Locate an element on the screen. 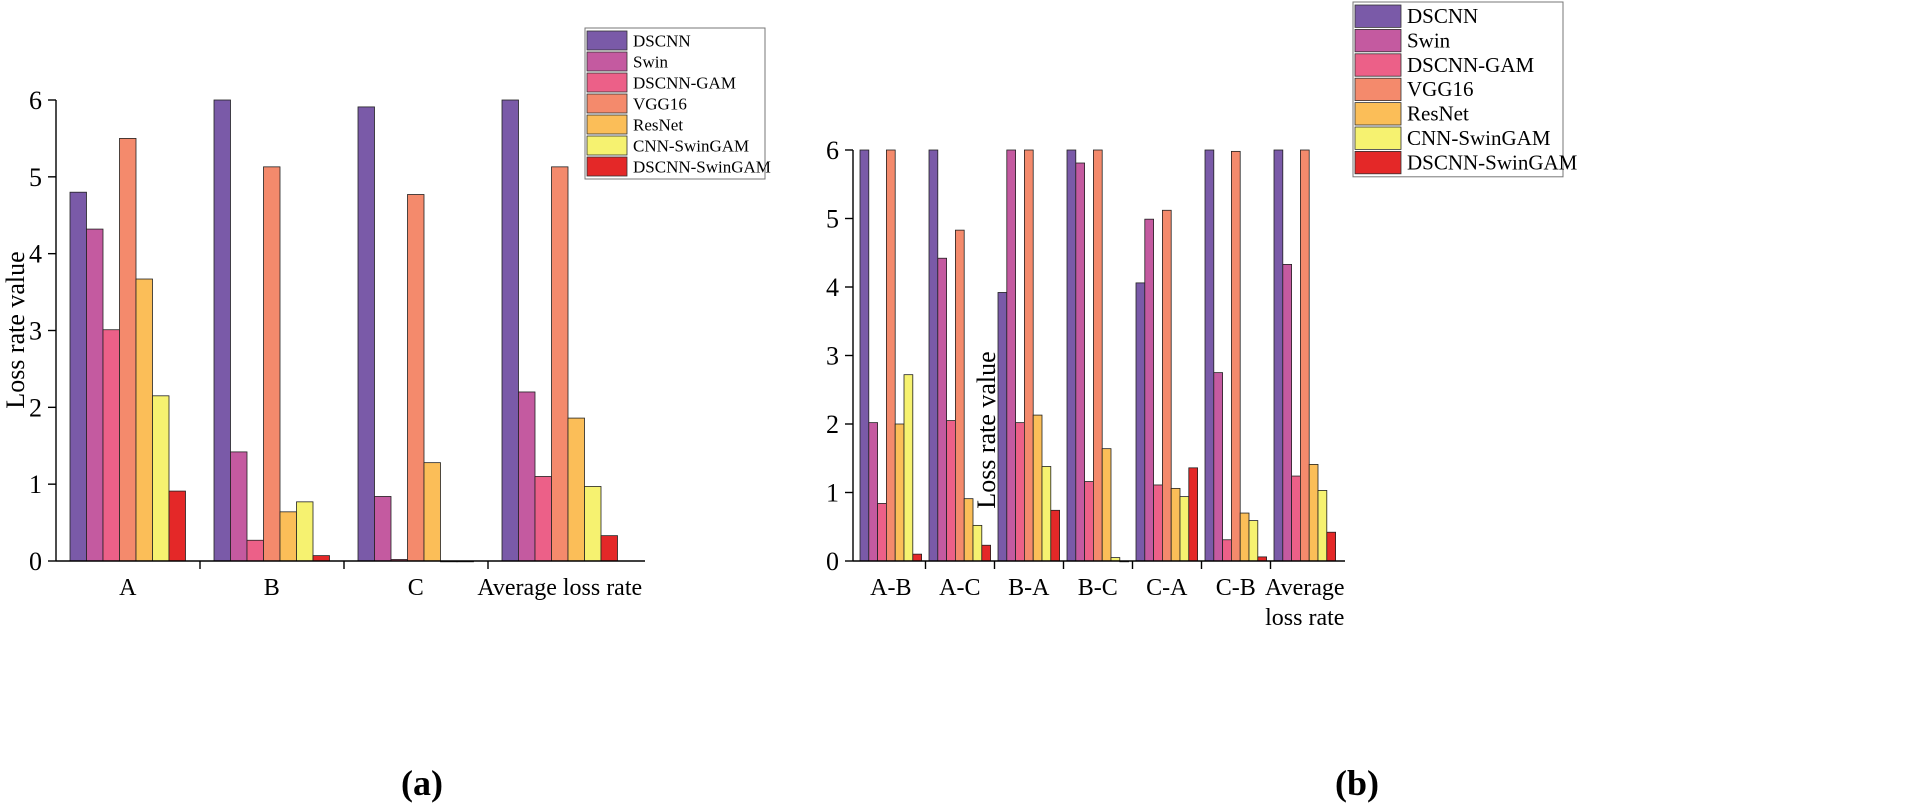 The image size is (1905, 805). bar-b-a-b-dscnn-swingam is located at coordinates (917, 557).